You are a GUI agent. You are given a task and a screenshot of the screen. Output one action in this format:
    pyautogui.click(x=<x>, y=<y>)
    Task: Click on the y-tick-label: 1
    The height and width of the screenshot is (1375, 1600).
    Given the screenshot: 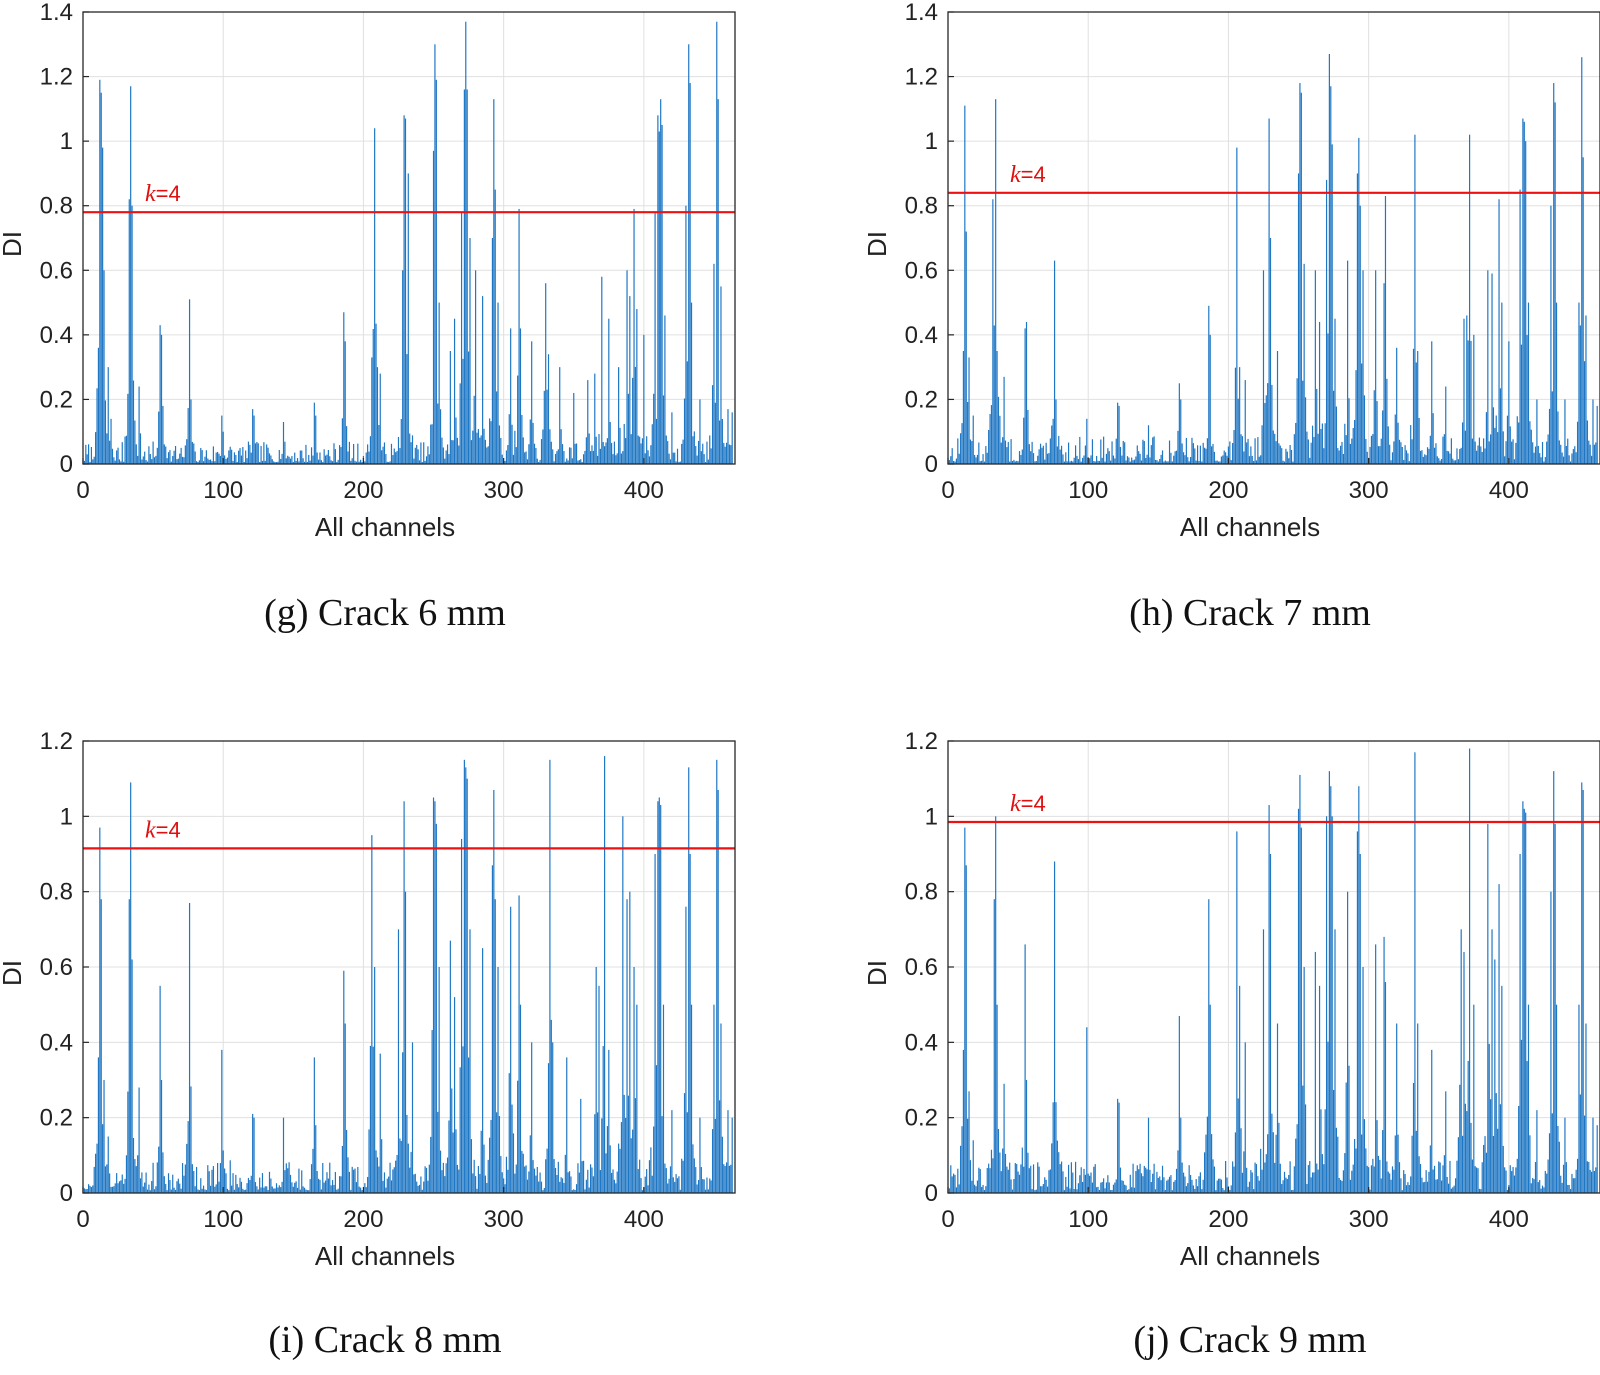 What is the action you would take?
    pyautogui.click(x=931, y=141)
    